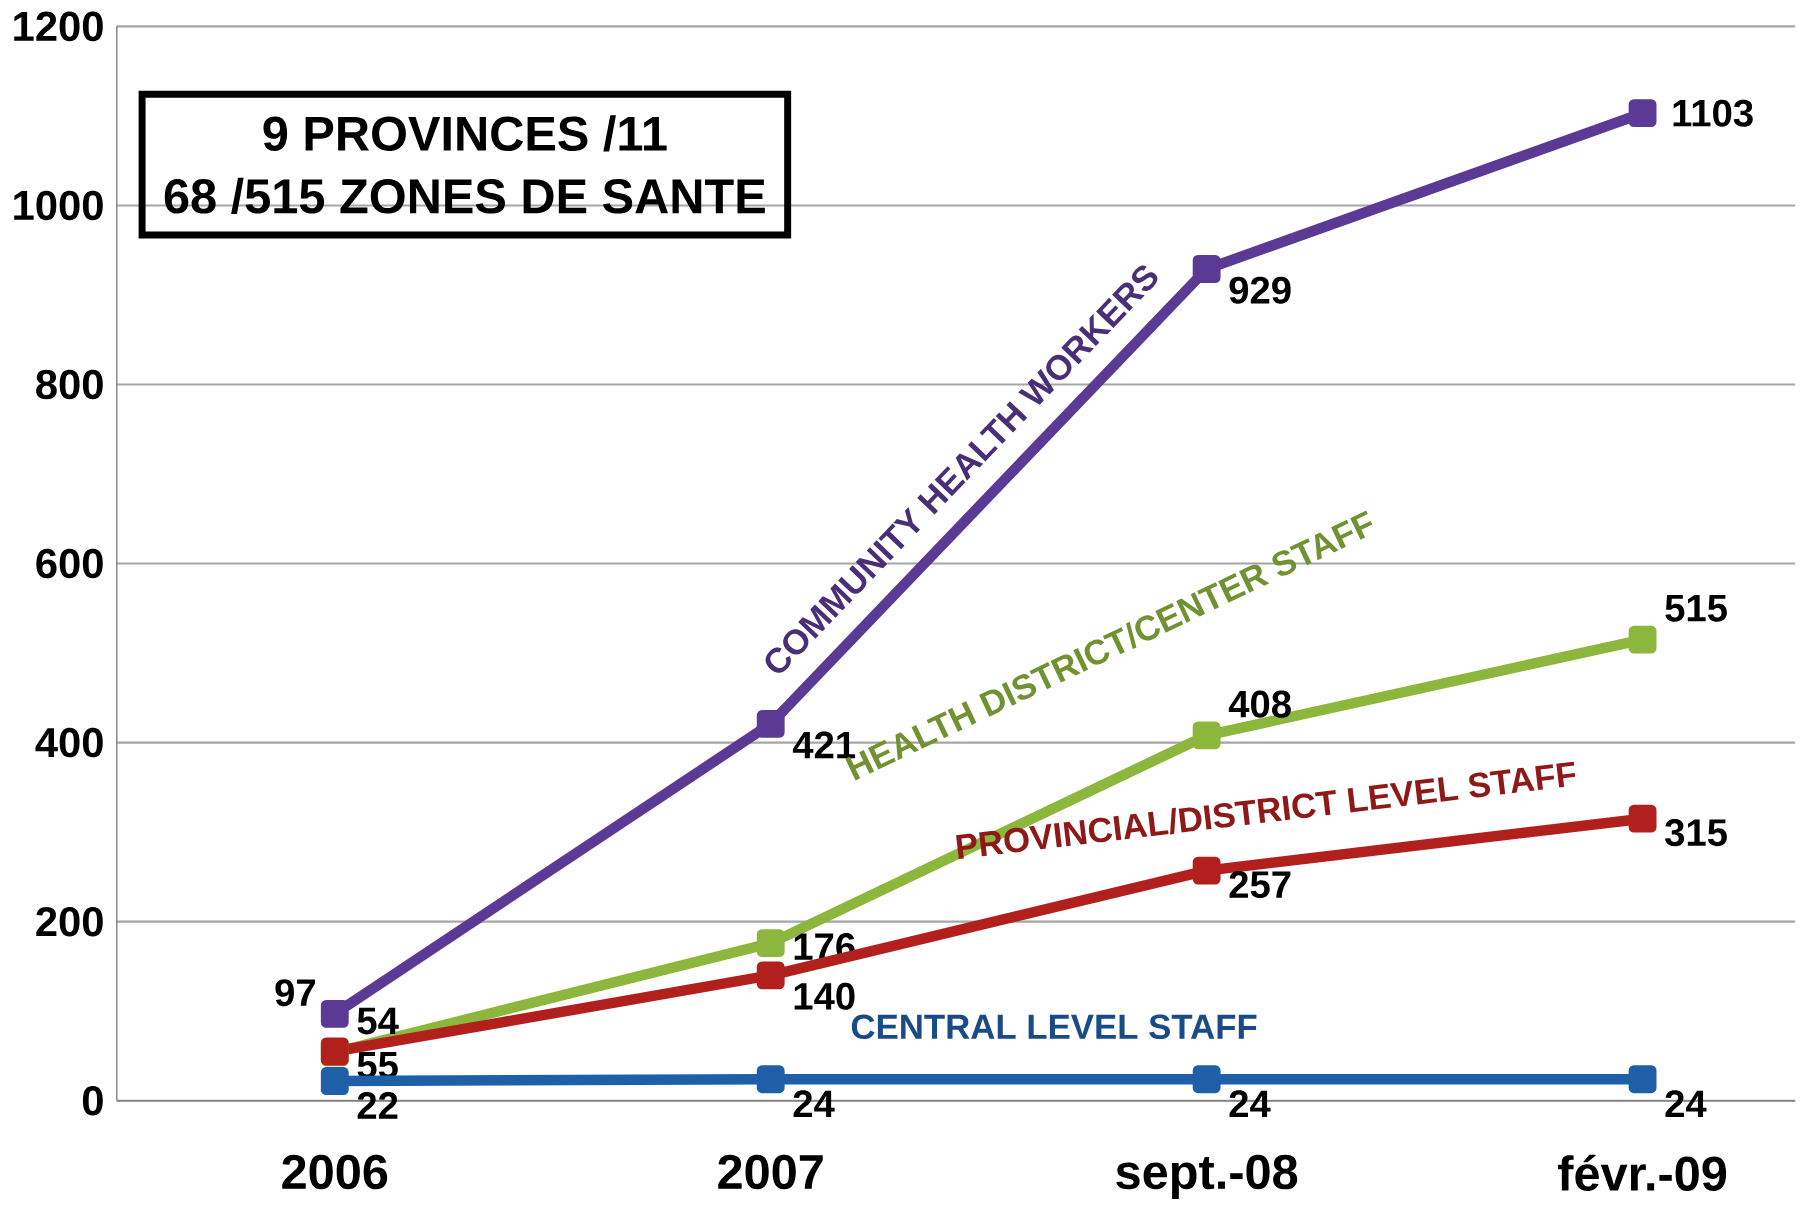  What do you see at coordinates (464, 196) in the screenshot?
I see `annotation: 68 /515 ZONES DE SANTE` at bounding box center [464, 196].